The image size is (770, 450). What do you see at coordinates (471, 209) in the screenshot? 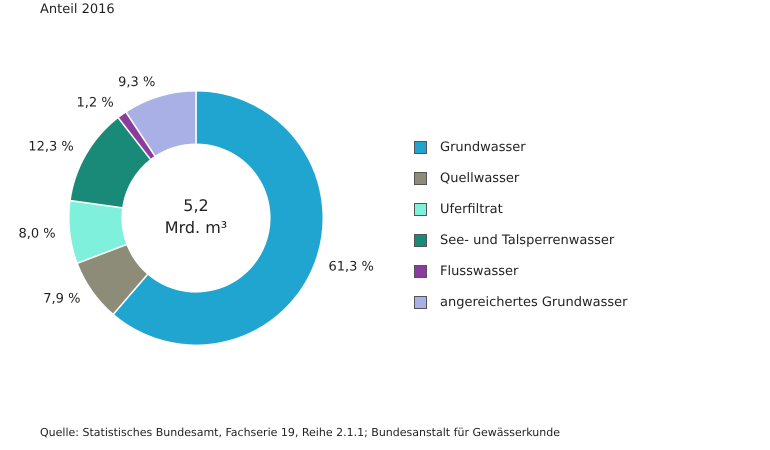
I see `legend-label: Uferfiltrat` at bounding box center [471, 209].